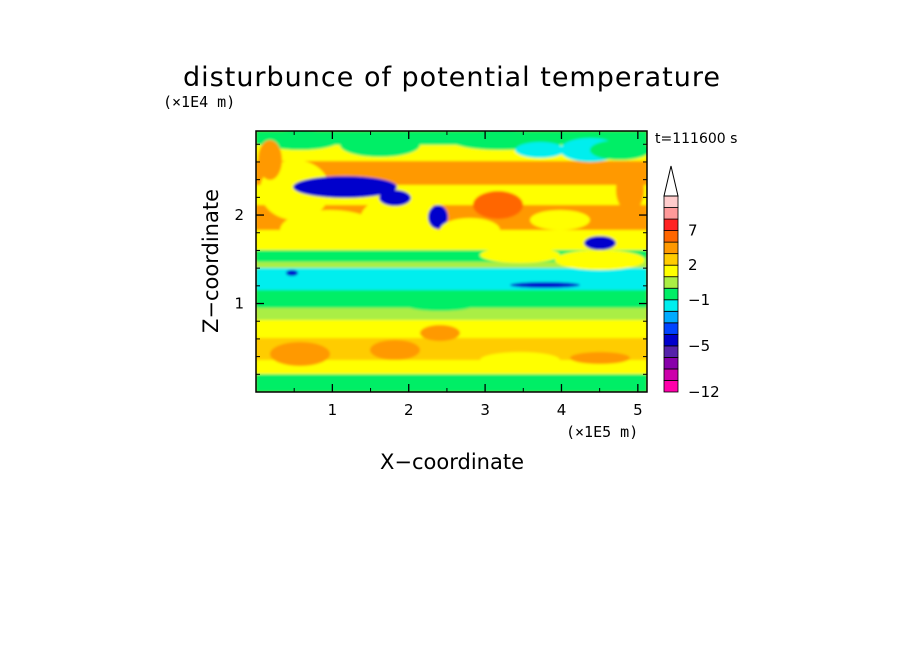 This screenshot has width=904, height=659. Describe the element at coordinates (409, 410) in the screenshot. I see `x-tick-label: 2` at that location.